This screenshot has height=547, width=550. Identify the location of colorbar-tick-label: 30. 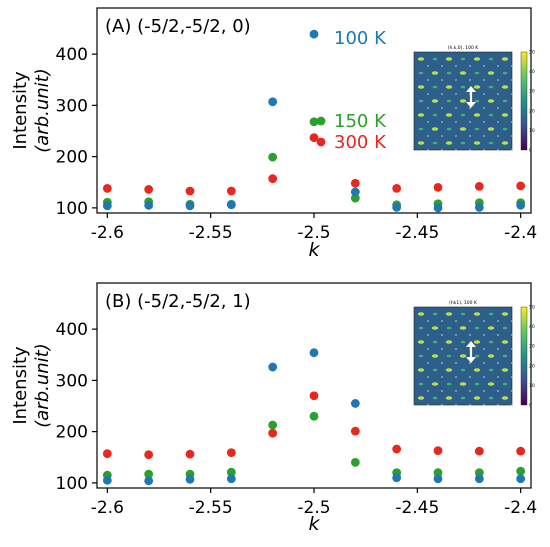
(532, 92).